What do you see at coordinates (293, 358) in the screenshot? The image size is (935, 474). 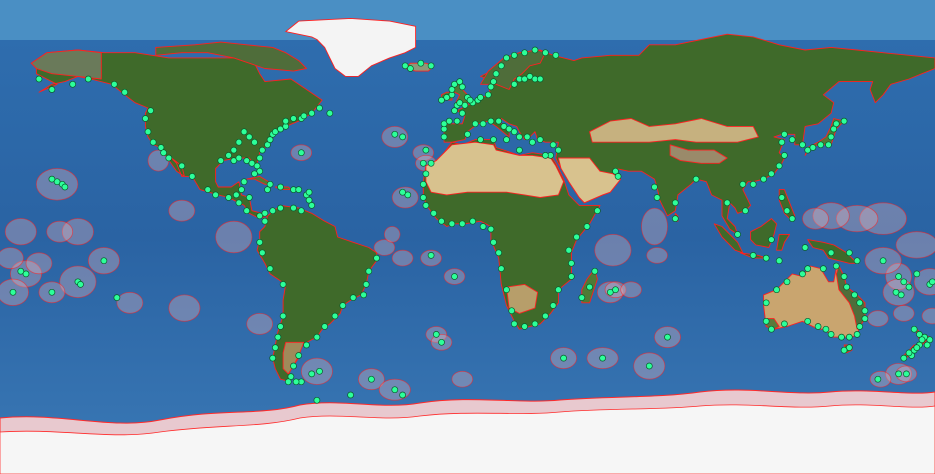 I see `landmass-patagonia-dry` at bounding box center [293, 358].